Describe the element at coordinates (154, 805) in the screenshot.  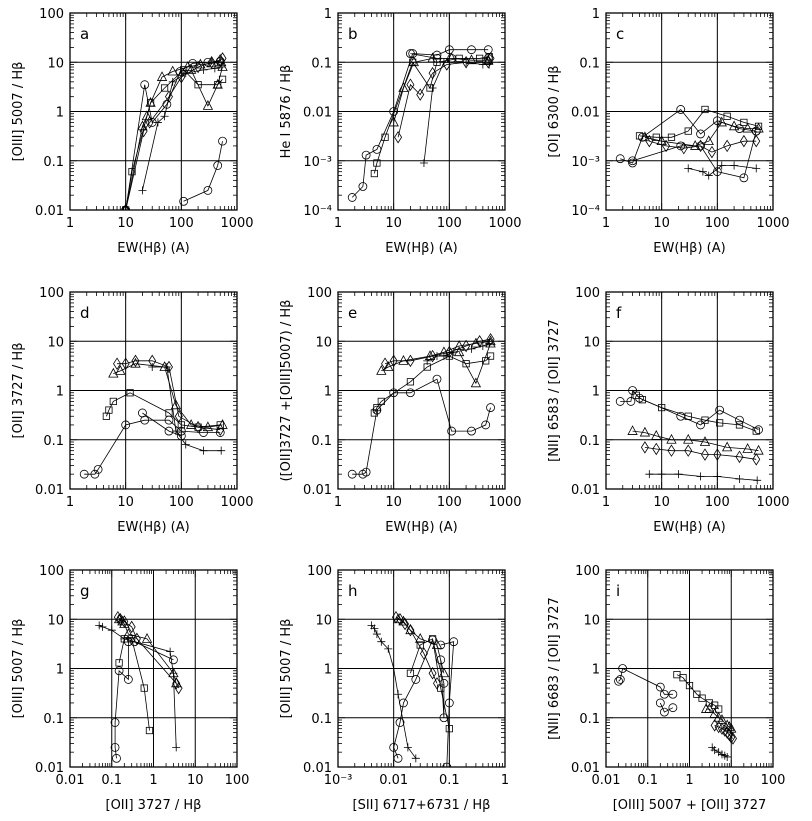
I see `x-axis-label: [OII] 3727 / Hβ` at that location.